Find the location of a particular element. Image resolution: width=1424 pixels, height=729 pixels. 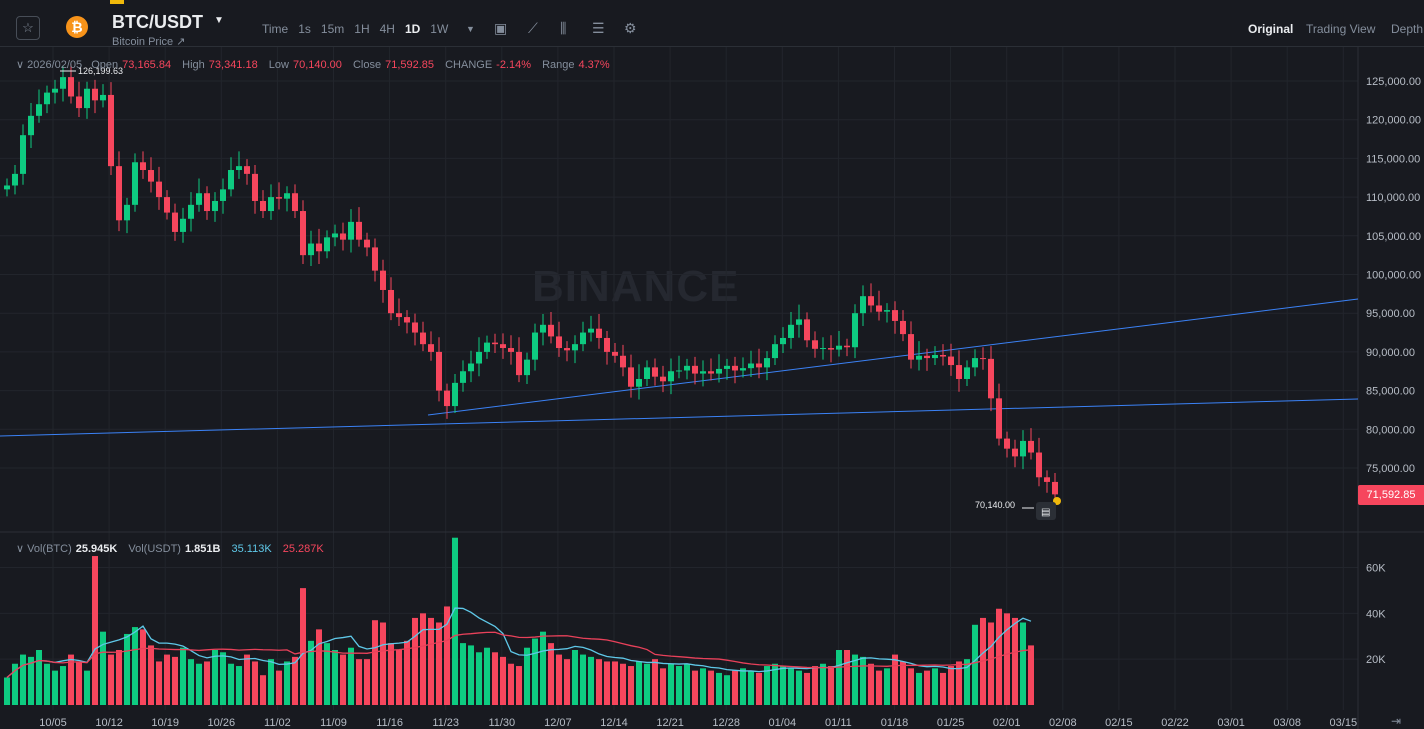

interval-15m: 15m is located at coordinates (332, 29).